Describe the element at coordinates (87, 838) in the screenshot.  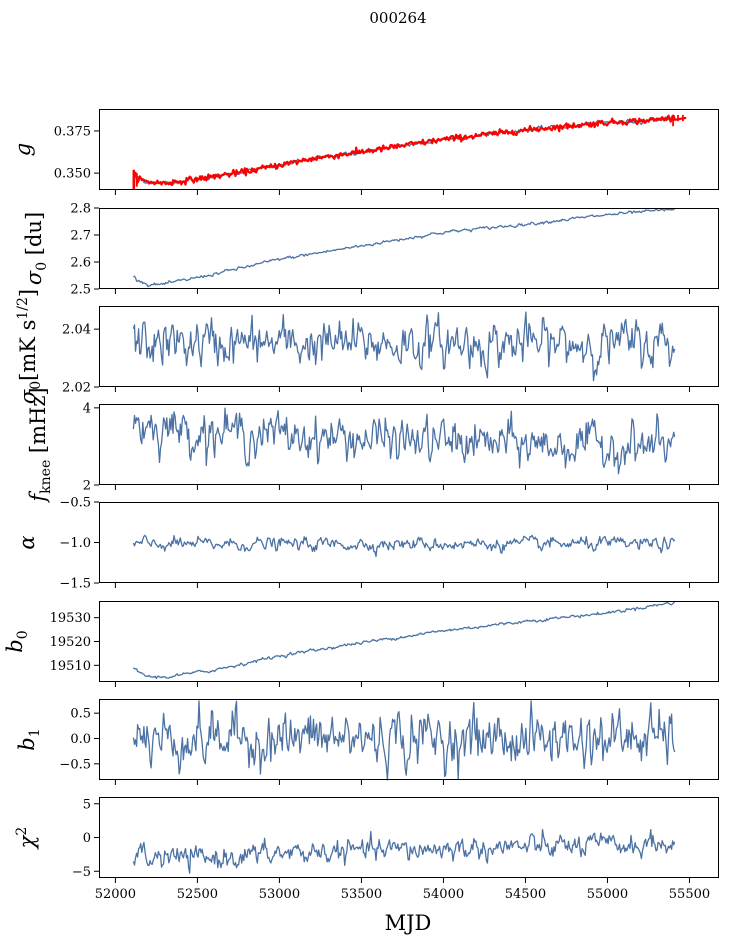
I see `y-tick-label: 0` at that location.